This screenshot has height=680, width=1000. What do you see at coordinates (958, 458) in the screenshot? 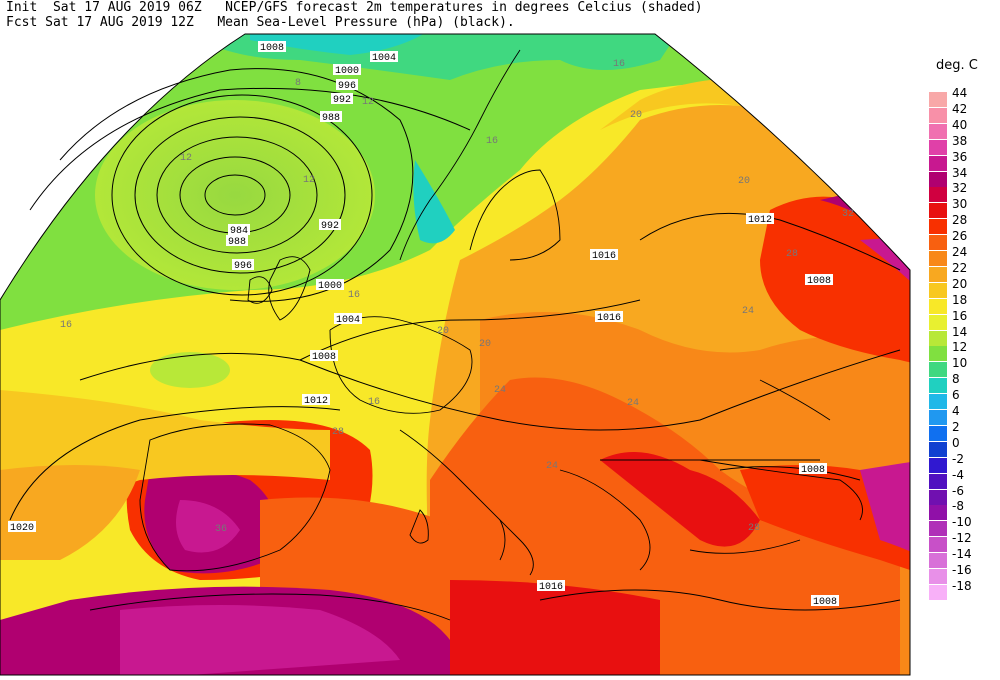
I see `legend-label: -2` at bounding box center [958, 458].